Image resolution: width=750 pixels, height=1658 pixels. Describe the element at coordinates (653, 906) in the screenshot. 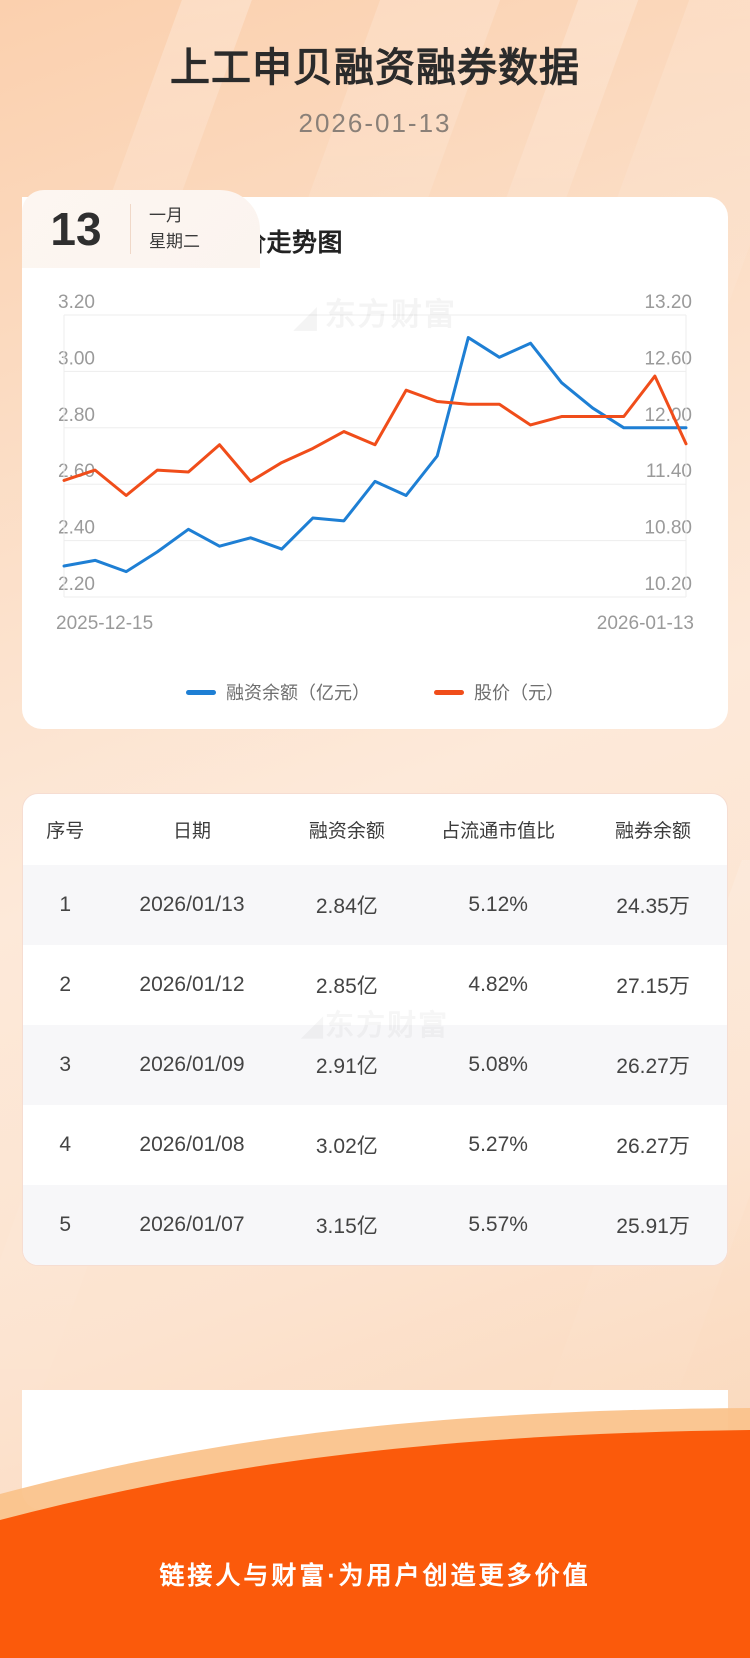

I see `cell-short: 24.35万` at that location.